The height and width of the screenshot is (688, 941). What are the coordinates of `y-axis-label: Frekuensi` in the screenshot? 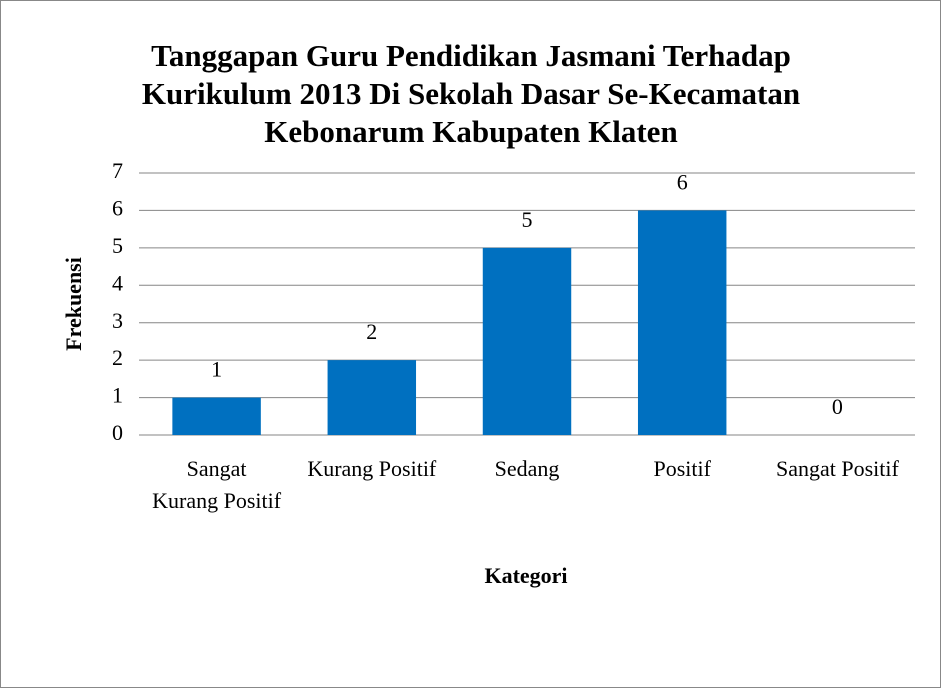 It's located at (73, 304).